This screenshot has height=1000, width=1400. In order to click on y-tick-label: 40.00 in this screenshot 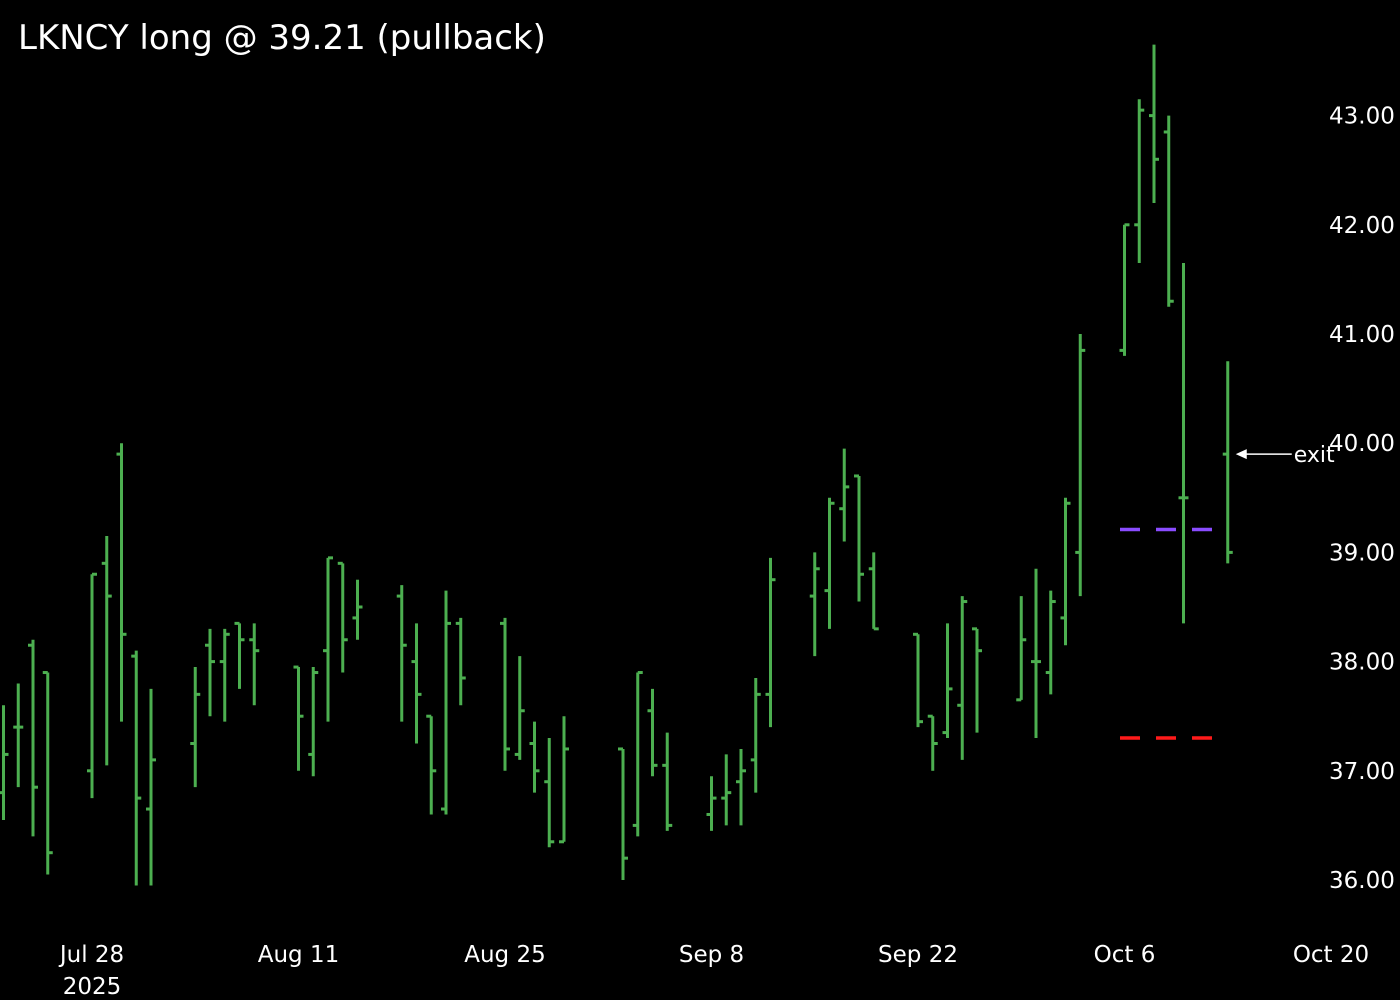, I will do `click(1362, 444)`.